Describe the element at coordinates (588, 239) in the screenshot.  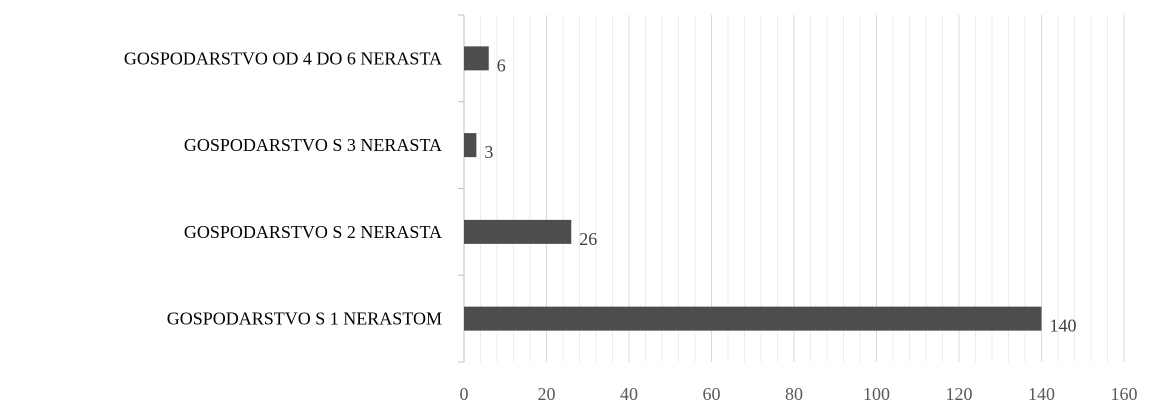
I see `data-label: 26` at that location.